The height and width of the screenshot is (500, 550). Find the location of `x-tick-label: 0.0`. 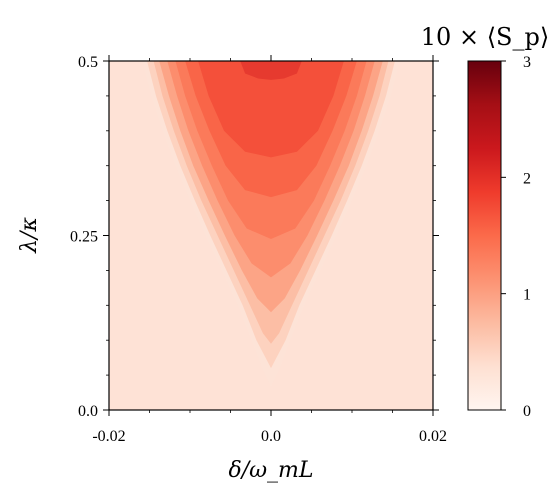

x-tick-label: 0.0 is located at coordinates (271, 436).